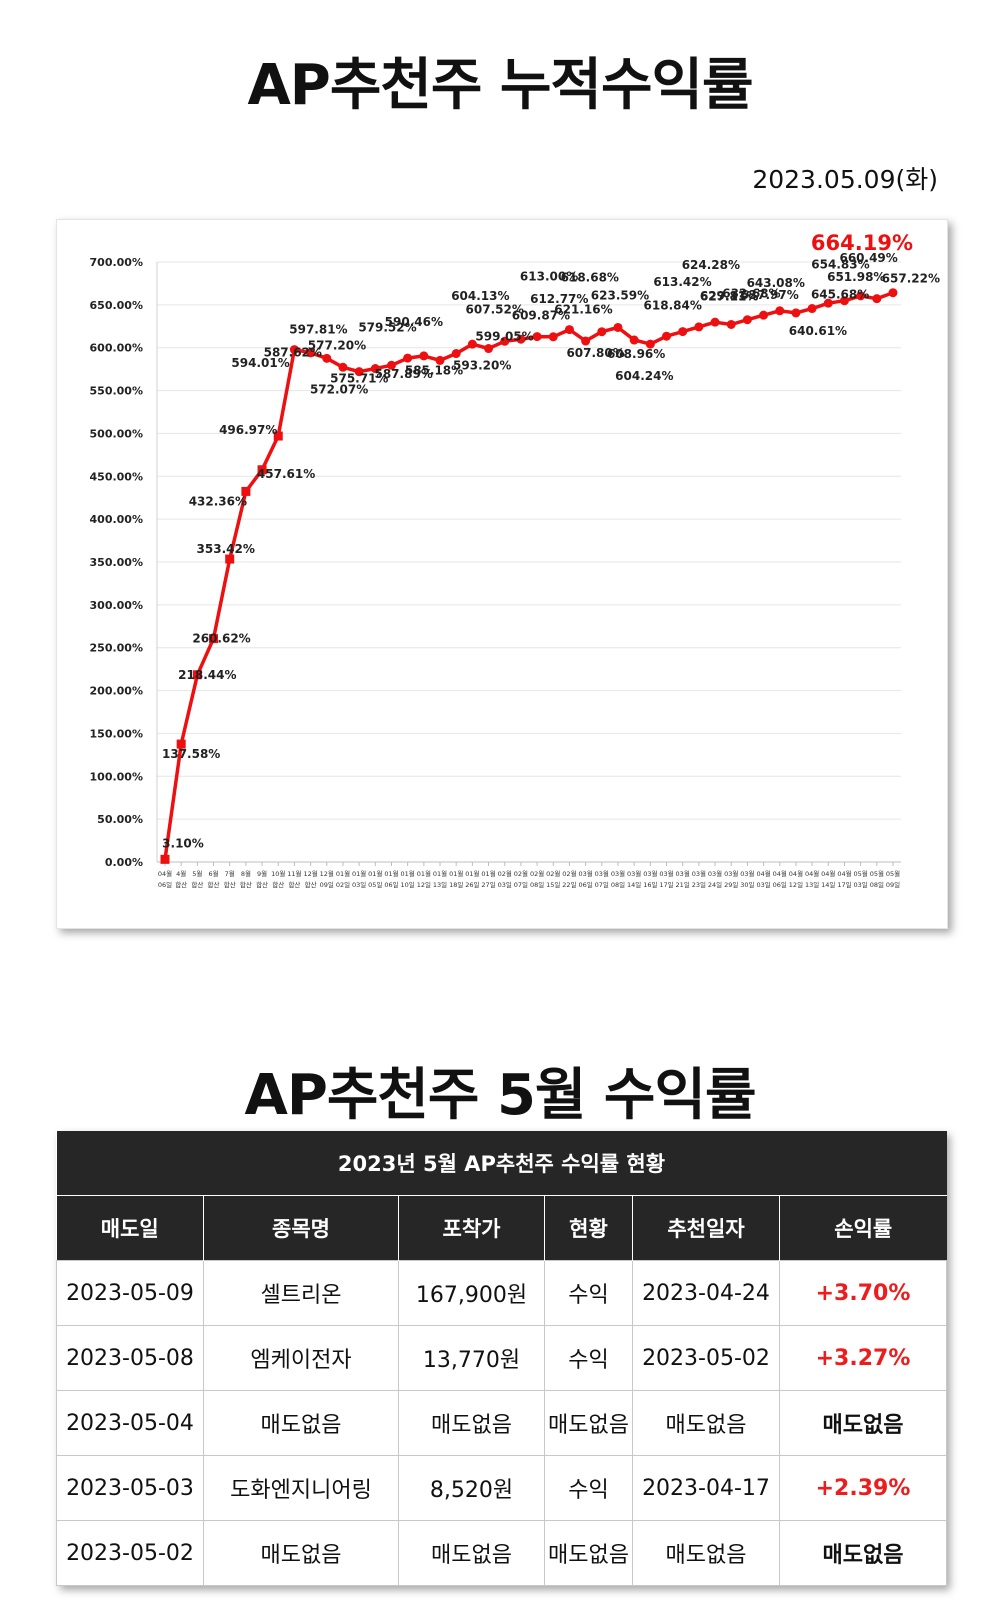 Image resolution: width=1000 pixels, height=1604 pixels. Describe the element at coordinates (650, 884) in the screenshot. I see `x-tick-label: 16일` at that location.